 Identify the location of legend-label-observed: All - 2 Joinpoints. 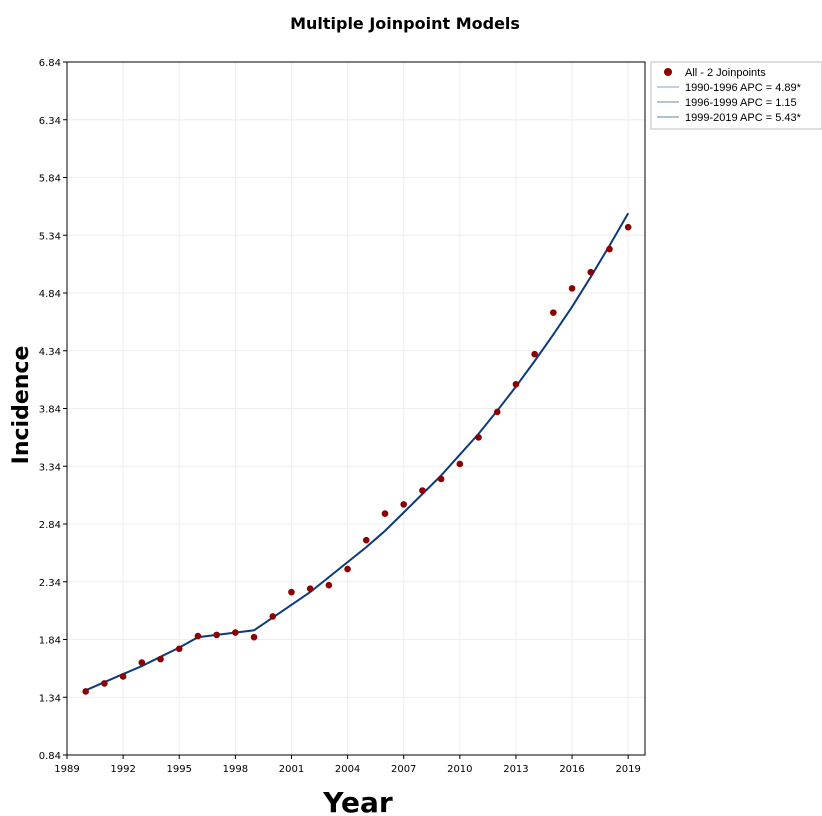
(725, 73).